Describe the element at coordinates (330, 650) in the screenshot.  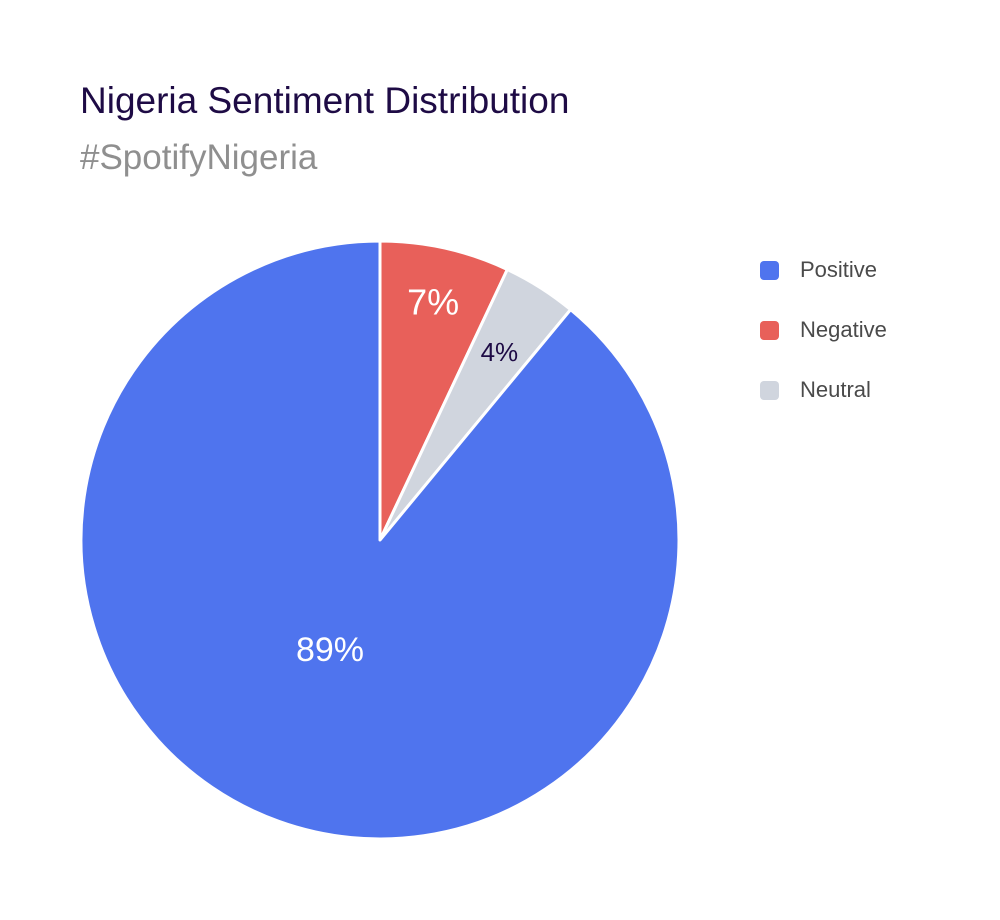
I see `slice-label-positive: 89%` at that location.